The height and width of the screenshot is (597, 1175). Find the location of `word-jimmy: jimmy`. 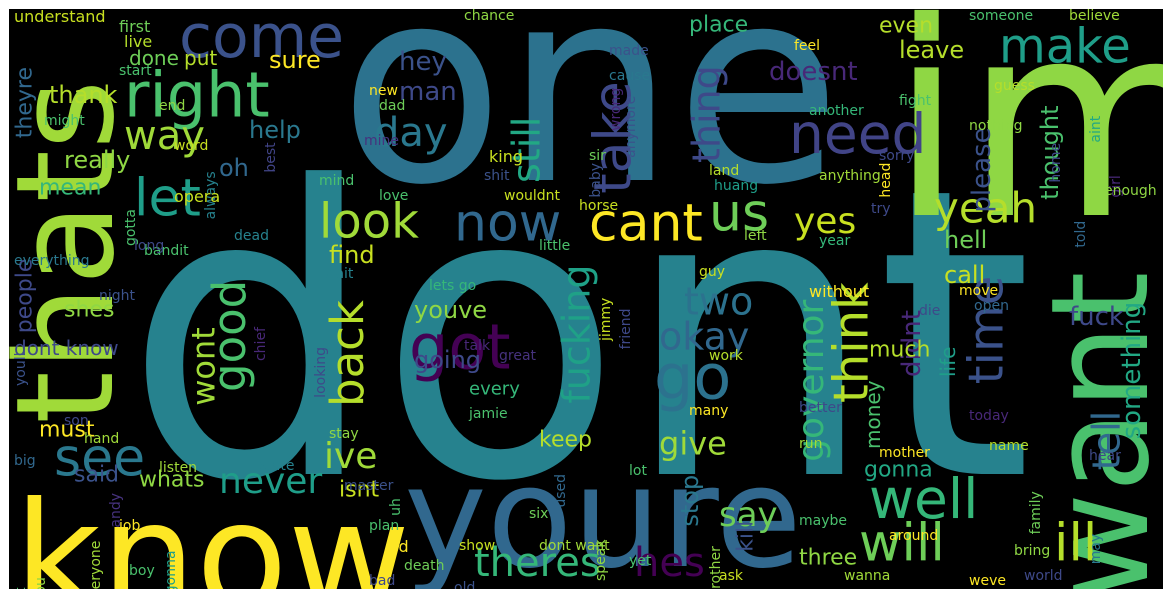

word-jimmy: jimmy is located at coordinates (606, 320).